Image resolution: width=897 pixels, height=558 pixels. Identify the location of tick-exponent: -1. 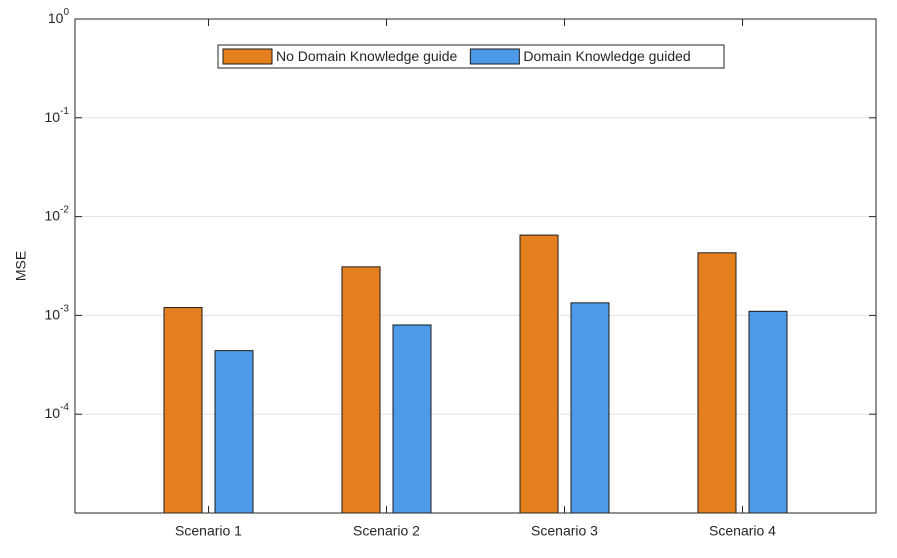
(64, 110).